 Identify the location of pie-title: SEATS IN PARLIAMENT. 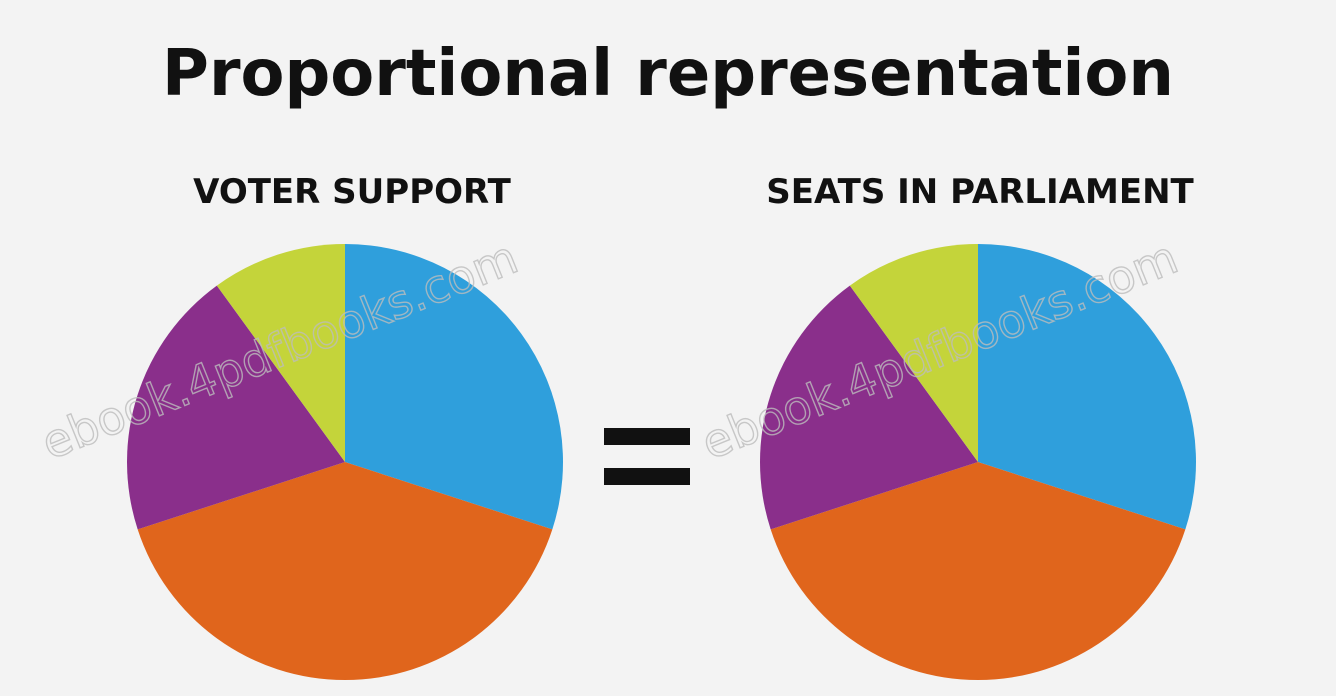
(980, 192).